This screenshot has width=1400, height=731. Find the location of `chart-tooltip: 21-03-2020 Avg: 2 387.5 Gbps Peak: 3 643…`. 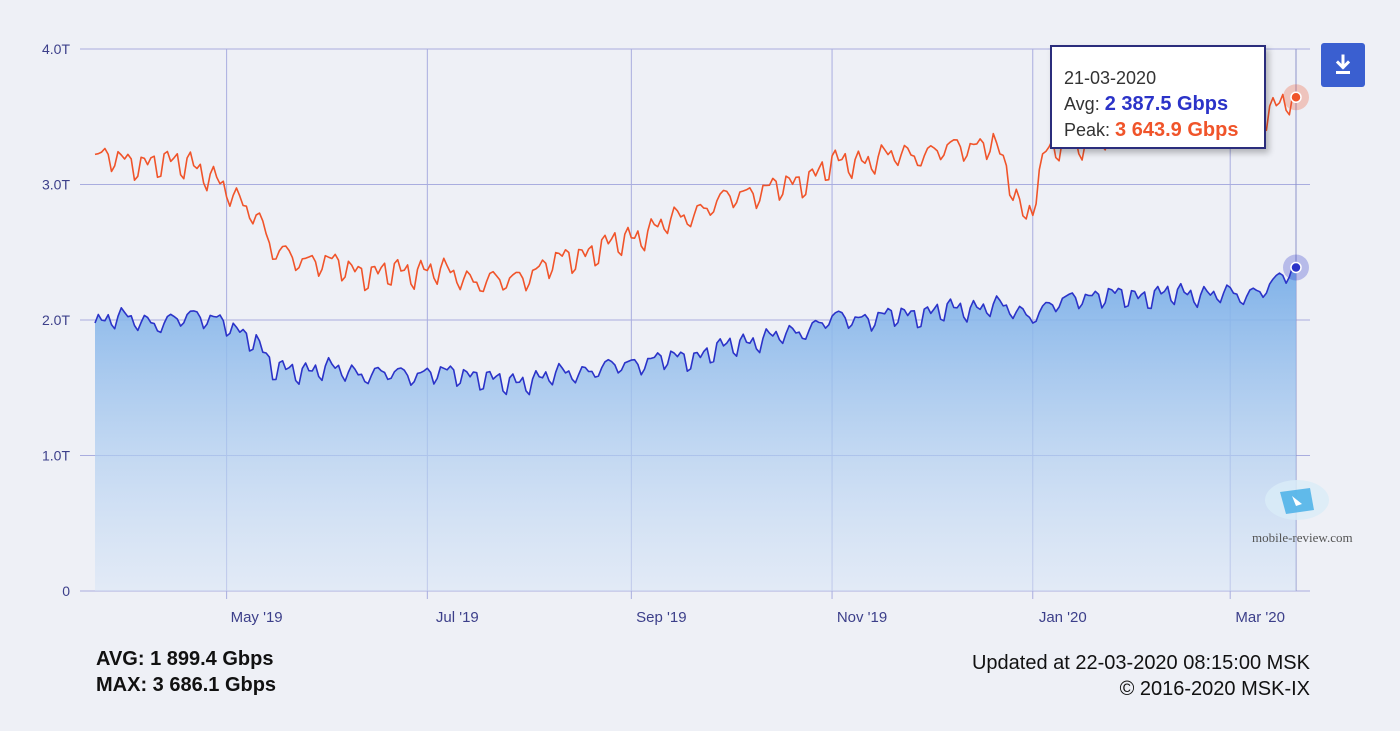

chart-tooltip: 21-03-2020 Avg: 2 387.5 Gbps Peak: 3 643… is located at coordinates (1158, 97).